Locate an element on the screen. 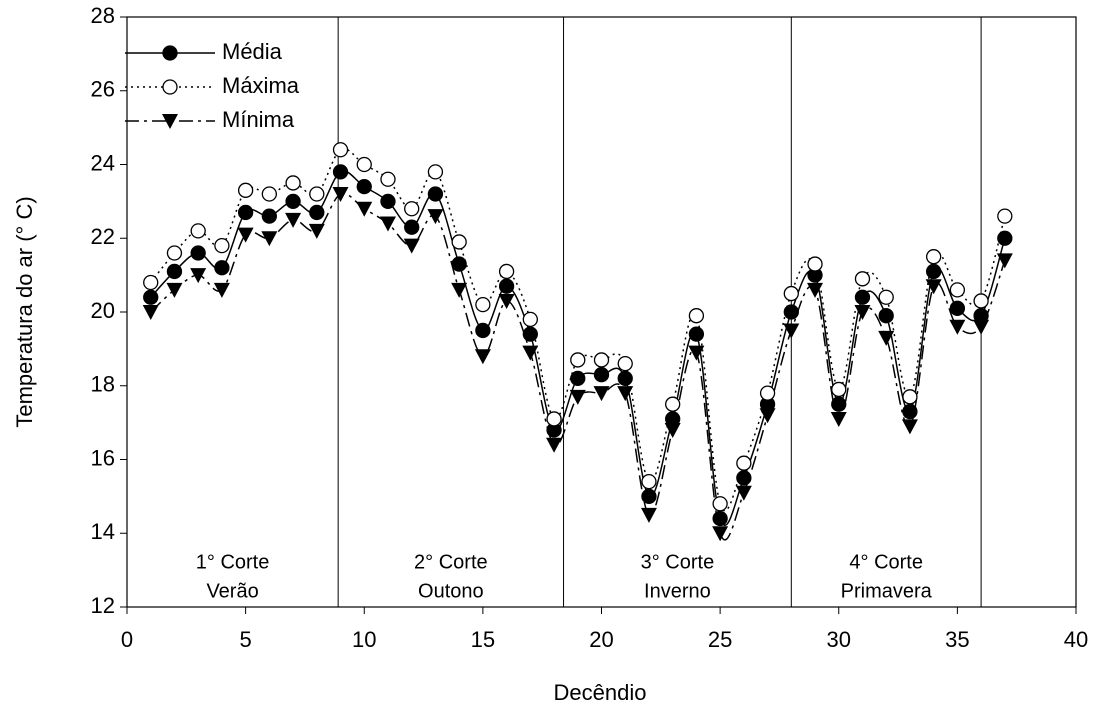 Image resolution: width=1102 pixels, height=709 pixels. x-tick-label: 20 is located at coordinates (601, 639).